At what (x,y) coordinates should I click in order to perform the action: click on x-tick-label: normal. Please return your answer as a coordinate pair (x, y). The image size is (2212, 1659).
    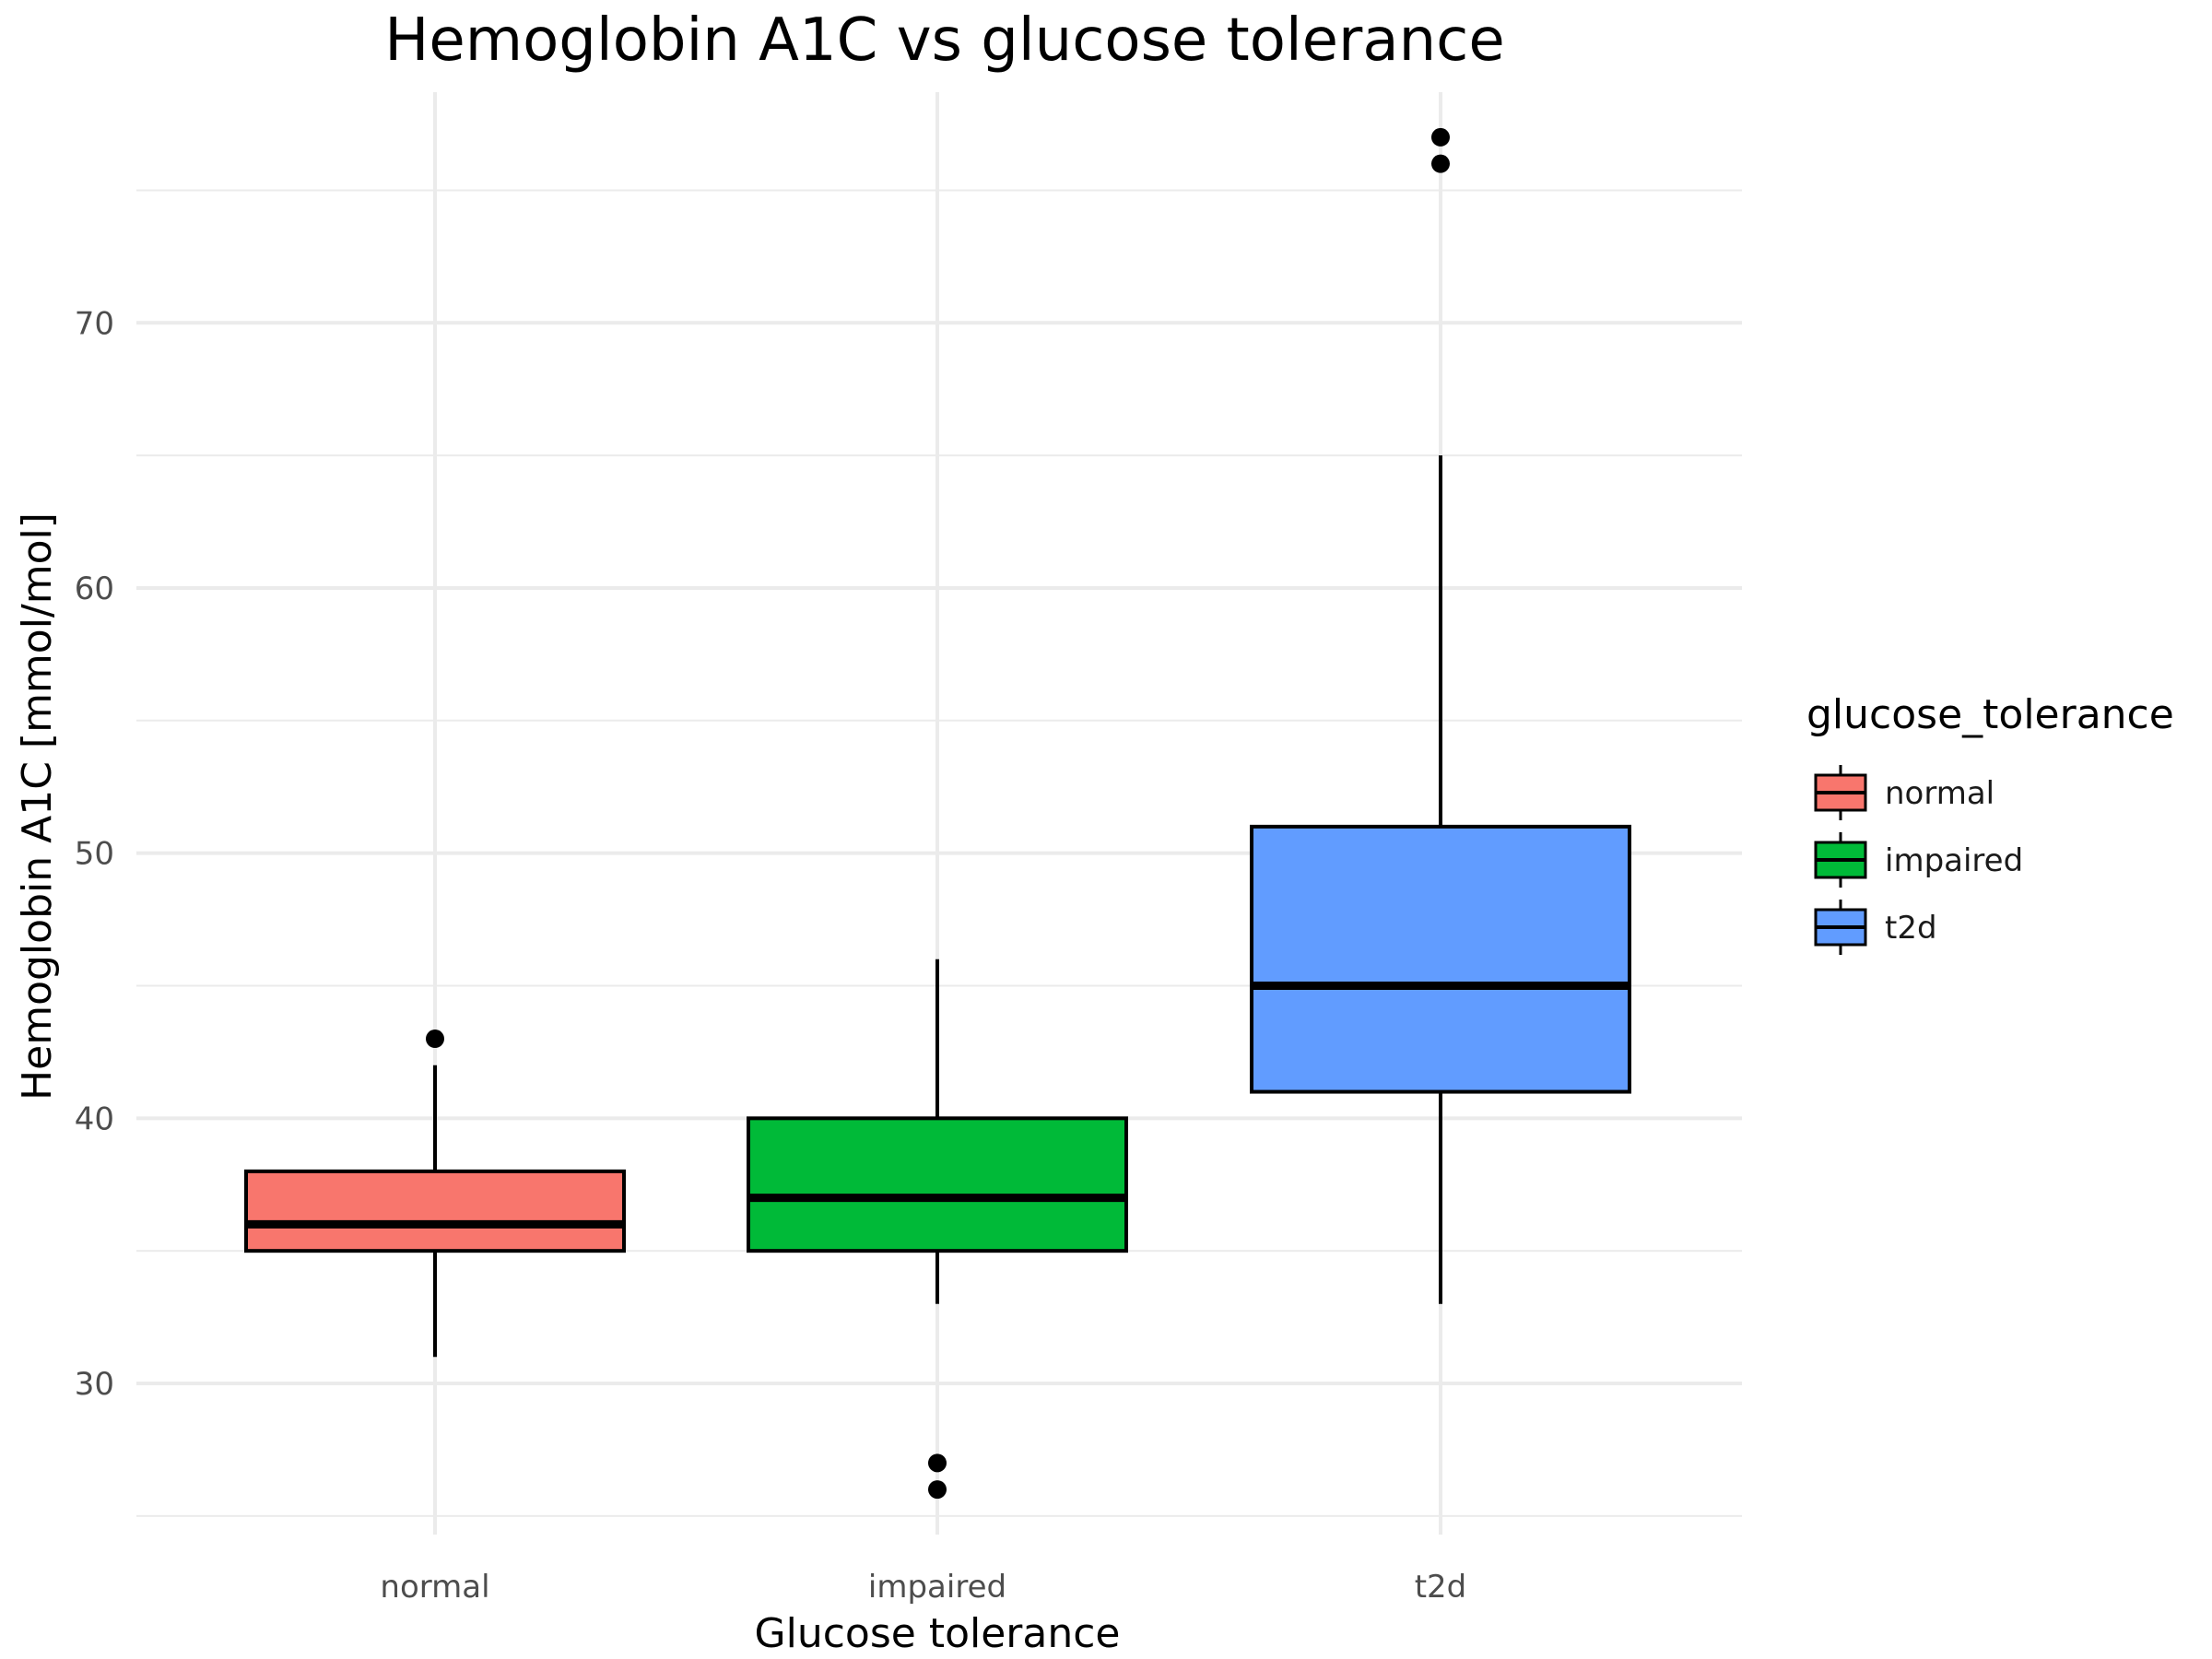
    Looking at the image, I should click on (434, 1587).